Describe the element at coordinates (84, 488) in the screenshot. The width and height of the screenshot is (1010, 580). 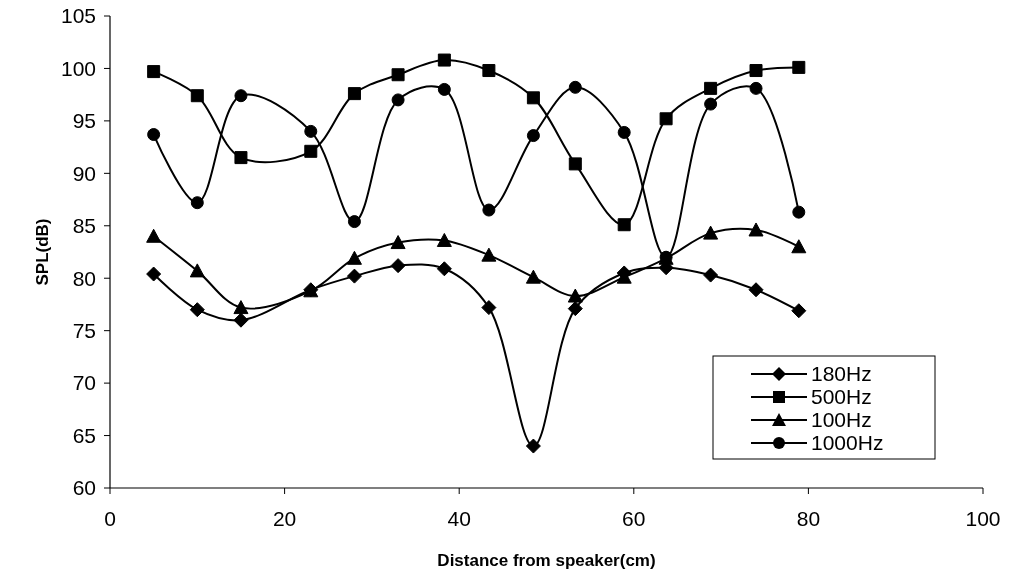
I see `y-tick-label: 60` at that location.